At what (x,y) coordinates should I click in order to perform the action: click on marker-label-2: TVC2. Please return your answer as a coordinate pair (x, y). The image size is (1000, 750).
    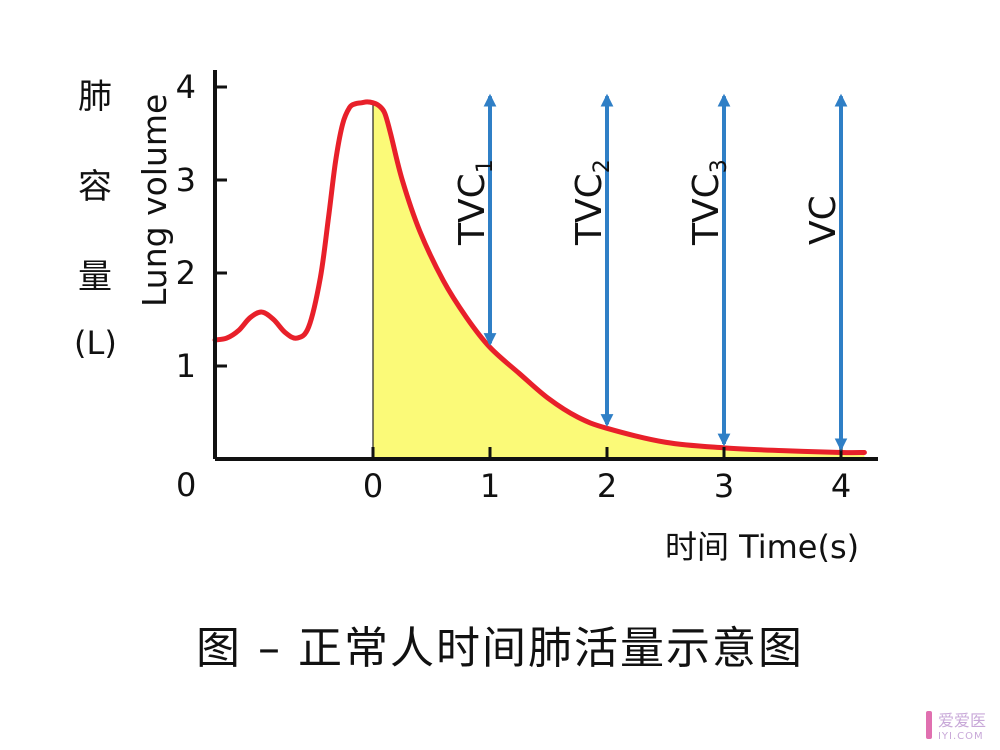
    Looking at the image, I should click on (592, 202).